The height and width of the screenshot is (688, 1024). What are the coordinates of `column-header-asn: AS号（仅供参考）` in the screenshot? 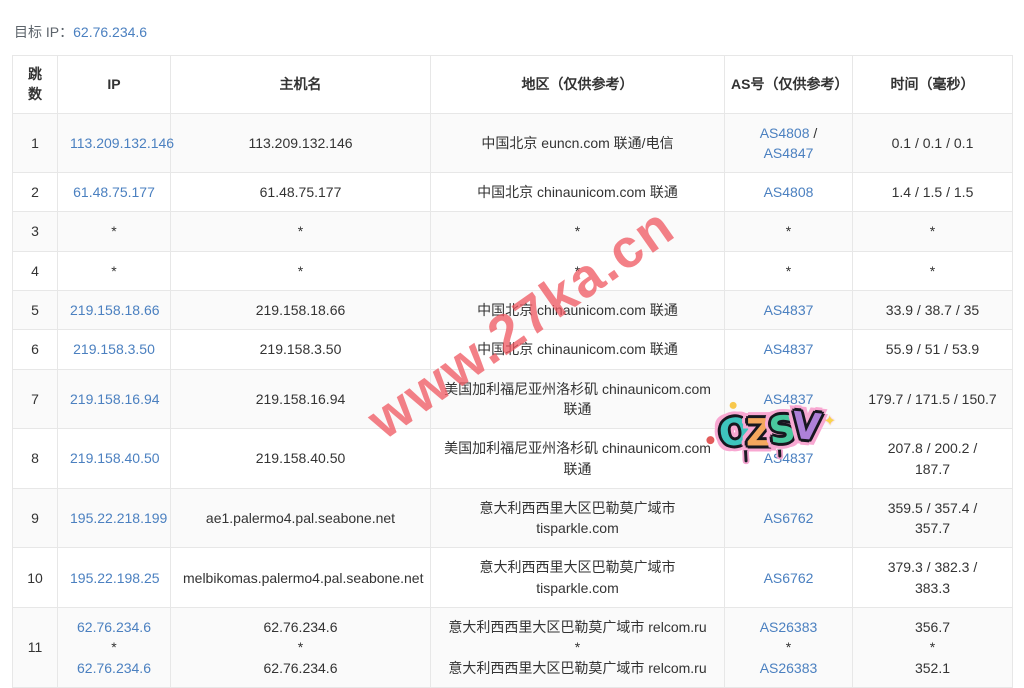 It's located at (788, 84).